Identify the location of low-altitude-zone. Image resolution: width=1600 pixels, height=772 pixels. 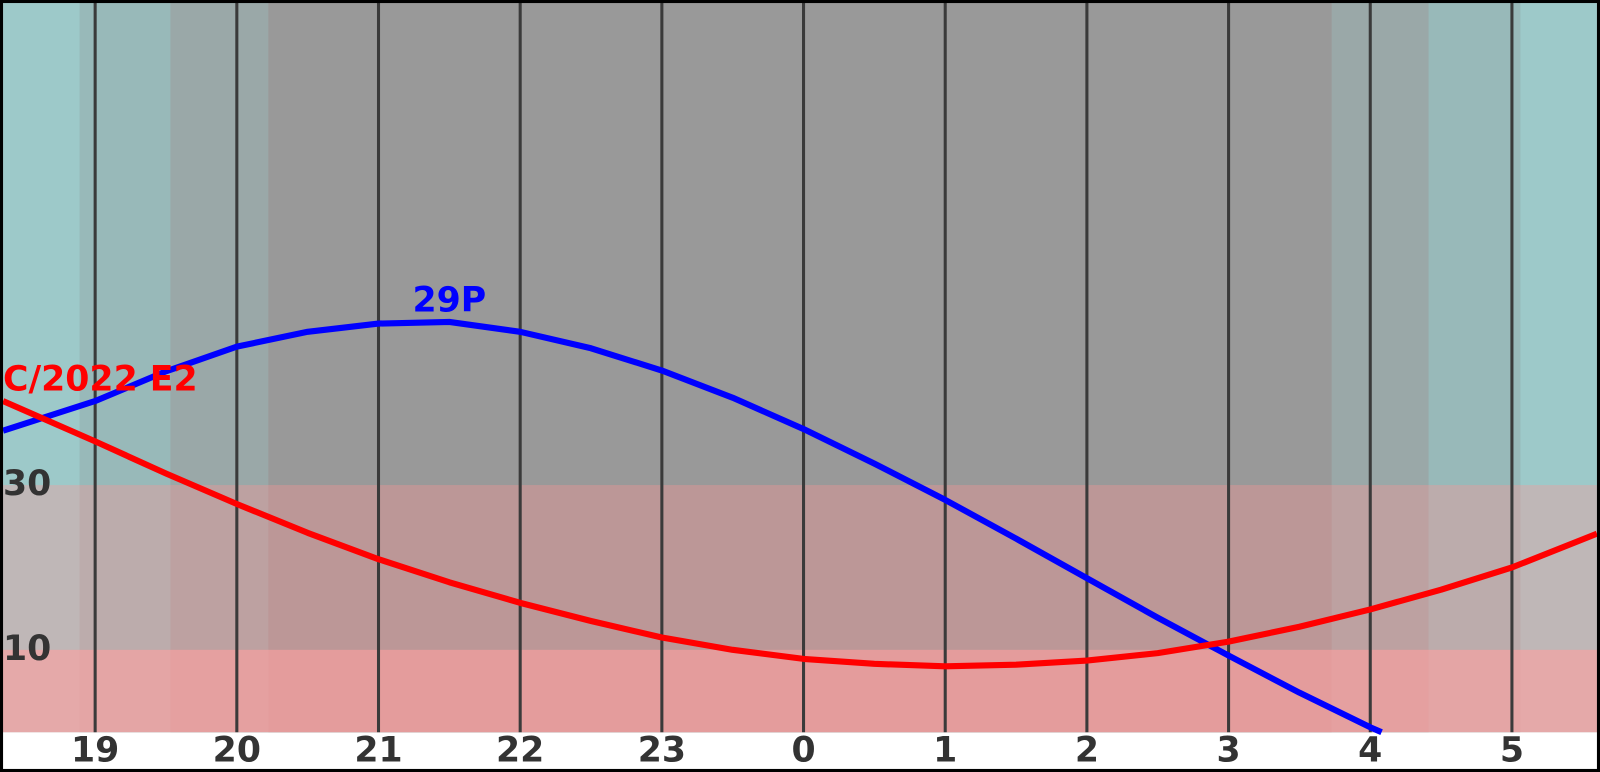
(800, 691).